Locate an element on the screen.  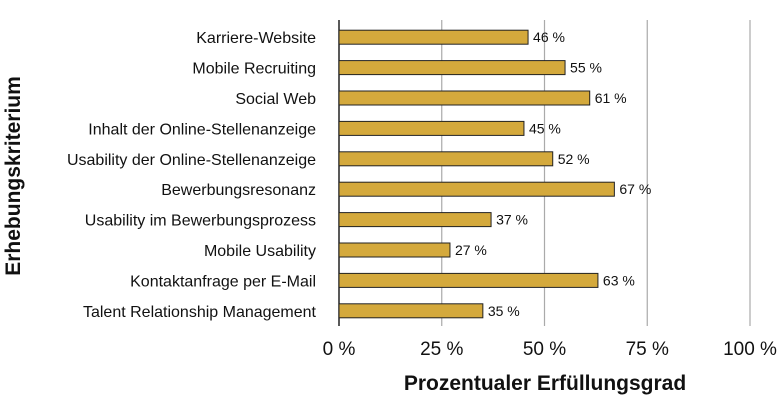
x-tick-labels: 0 % 25 % 50 % 75 % 100 % is located at coordinates (550, 349).